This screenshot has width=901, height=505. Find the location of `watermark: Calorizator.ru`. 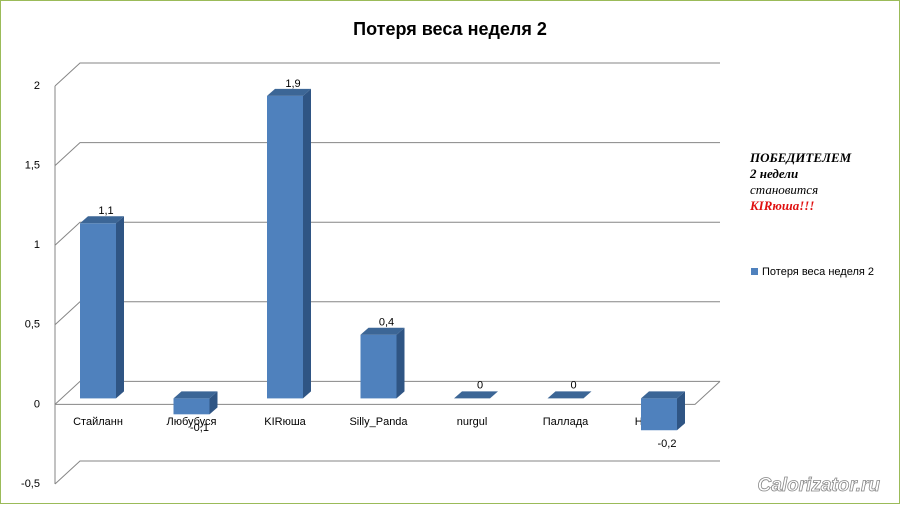

watermark: Calorizator.ru is located at coordinates (819, 485).